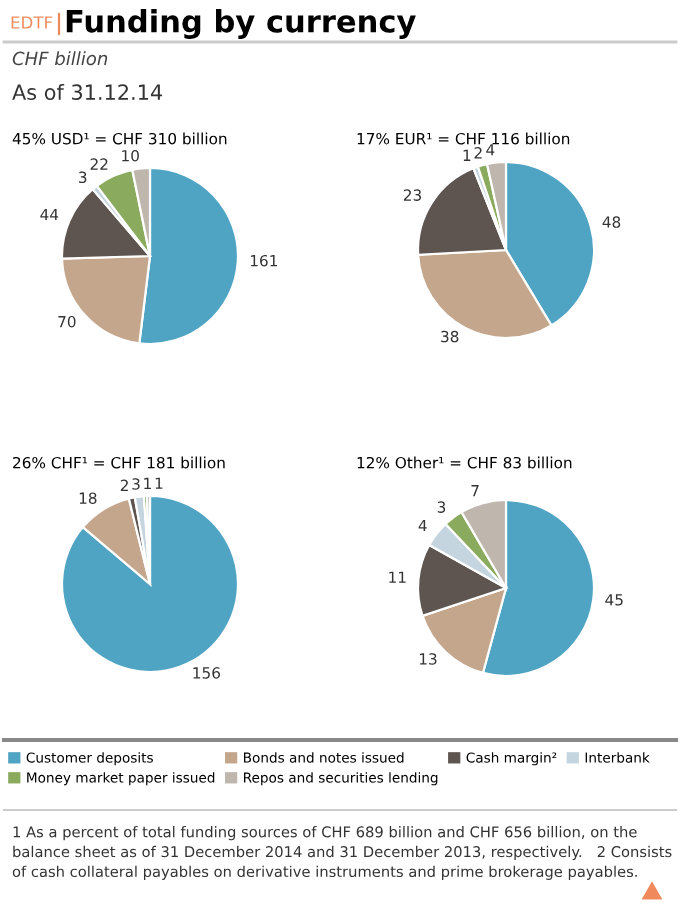 The image size is (680, 914). What do you see at coordinates (241, 24) in the screenshot?
I see `text: Funding by currency` at bounding box center [241, 24].